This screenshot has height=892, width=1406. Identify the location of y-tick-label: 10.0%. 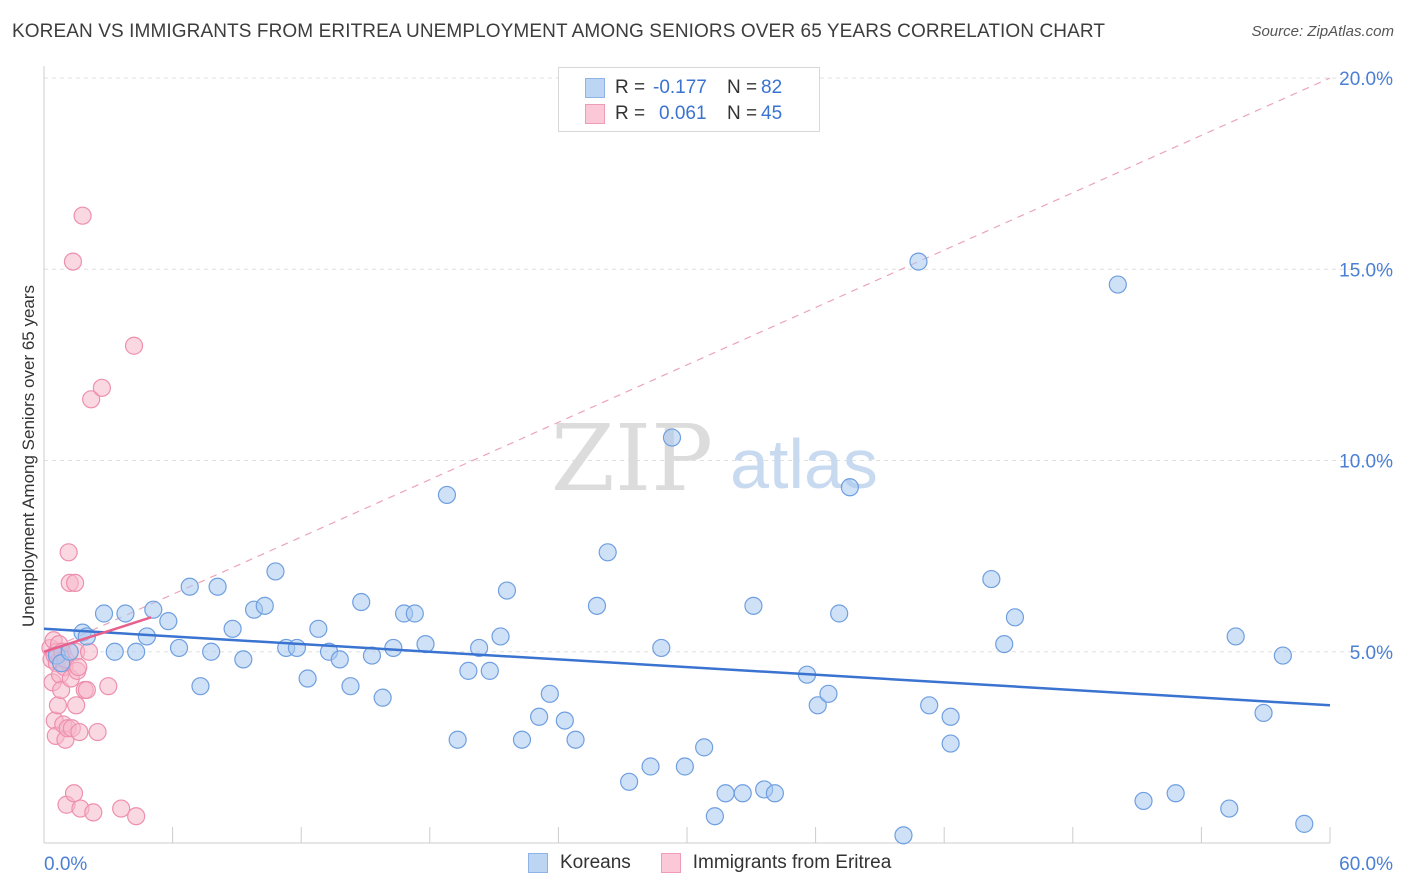
(1366, 462).